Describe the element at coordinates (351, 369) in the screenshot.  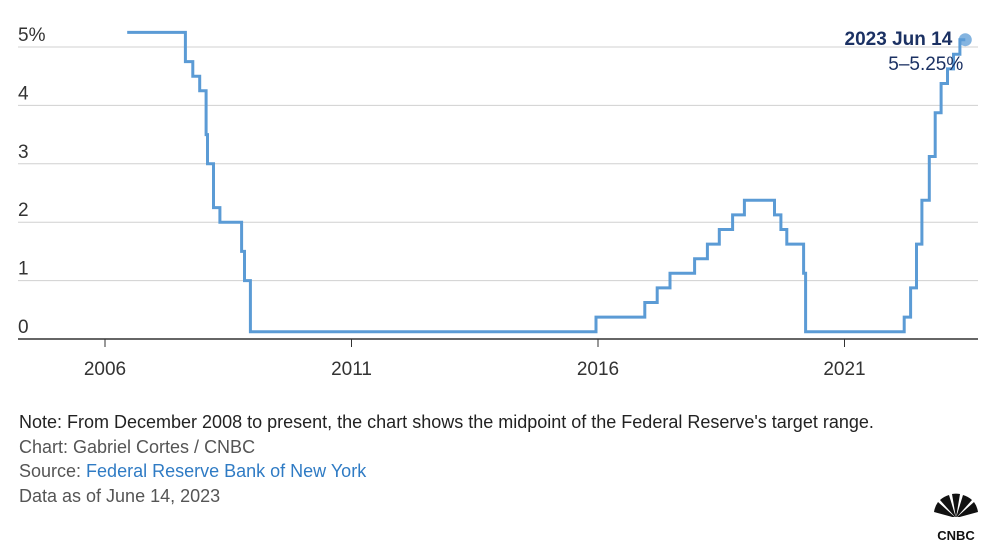
I see `x-tick-label: 2011` at that location.